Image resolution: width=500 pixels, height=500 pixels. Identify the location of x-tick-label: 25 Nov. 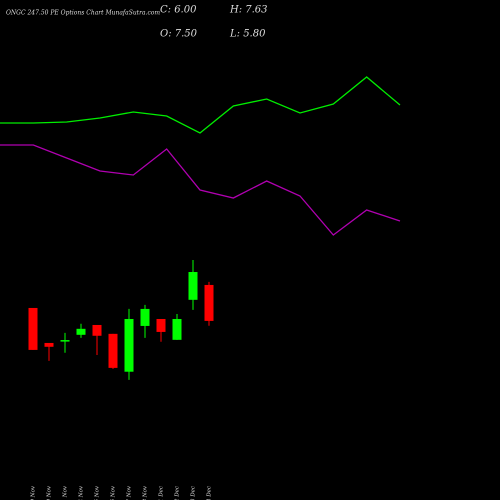
(98, 492).